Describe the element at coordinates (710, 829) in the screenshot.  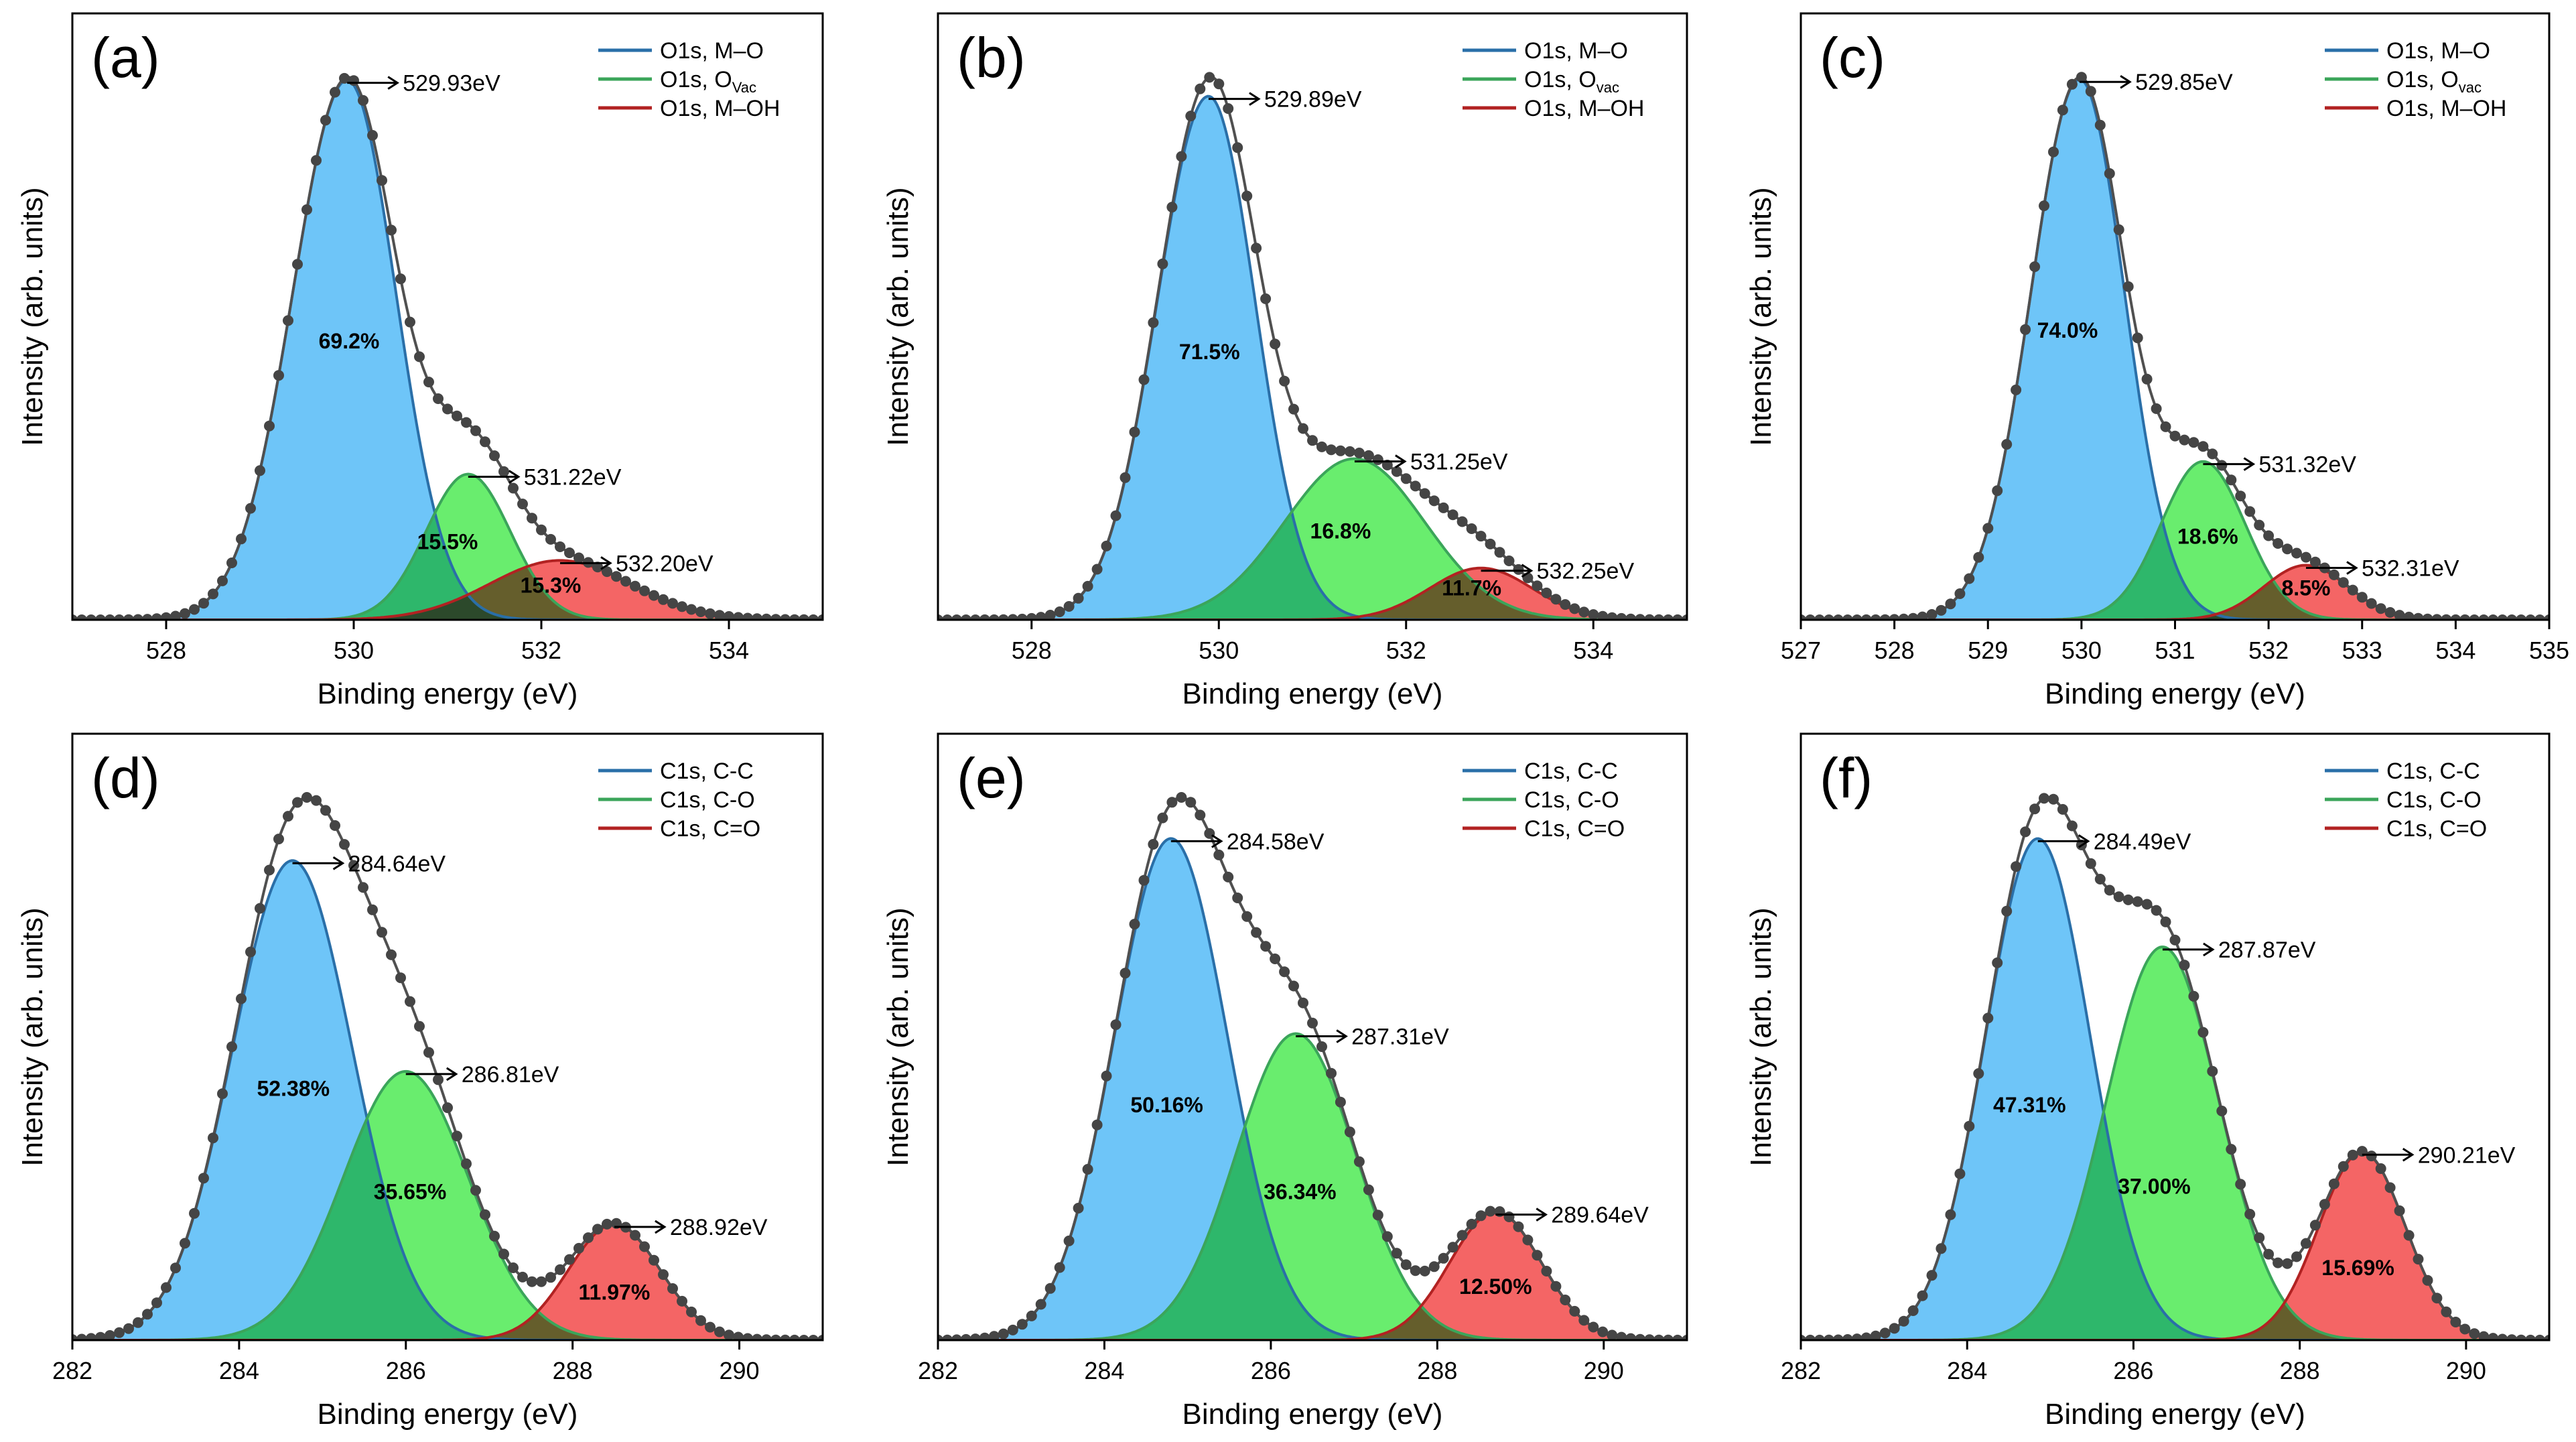
I see `legend-entry: C1s, C=O` at that location.